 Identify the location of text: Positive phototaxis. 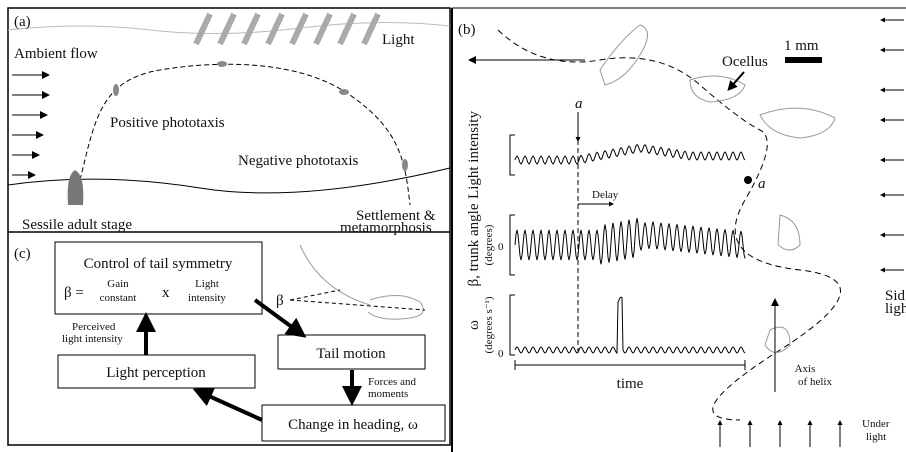
(167, 123).